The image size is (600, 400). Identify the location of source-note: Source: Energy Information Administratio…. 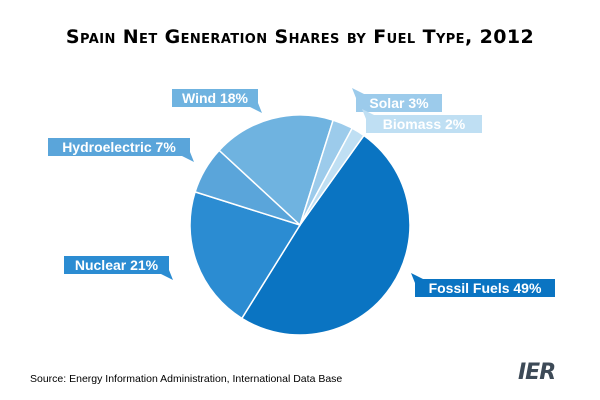
(186, 379).